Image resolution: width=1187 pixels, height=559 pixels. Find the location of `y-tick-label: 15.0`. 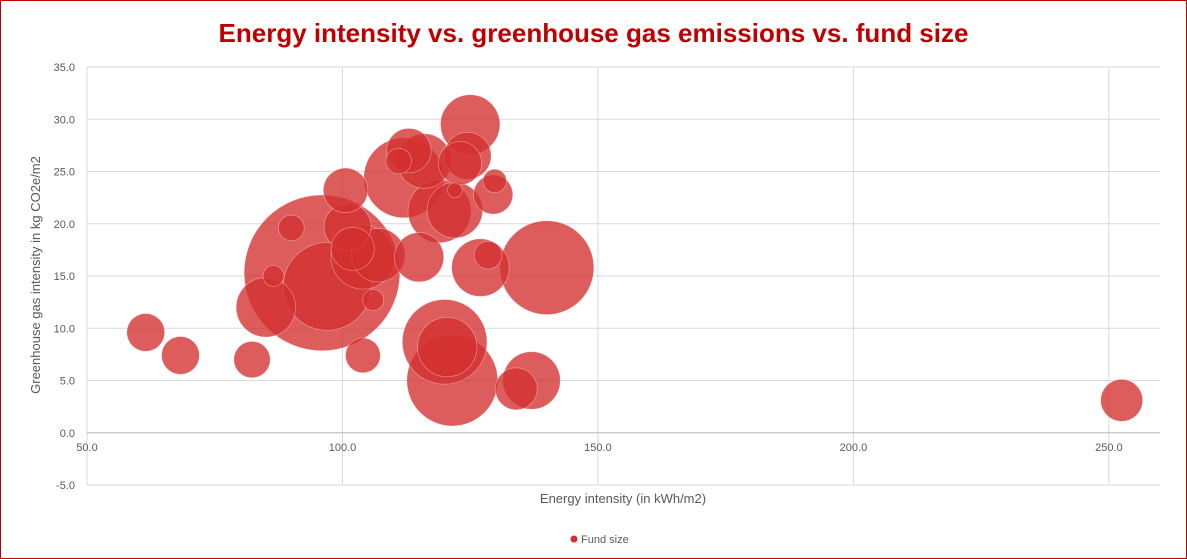

y-tick-label: 15.0 is located at coordinates (64, 277).